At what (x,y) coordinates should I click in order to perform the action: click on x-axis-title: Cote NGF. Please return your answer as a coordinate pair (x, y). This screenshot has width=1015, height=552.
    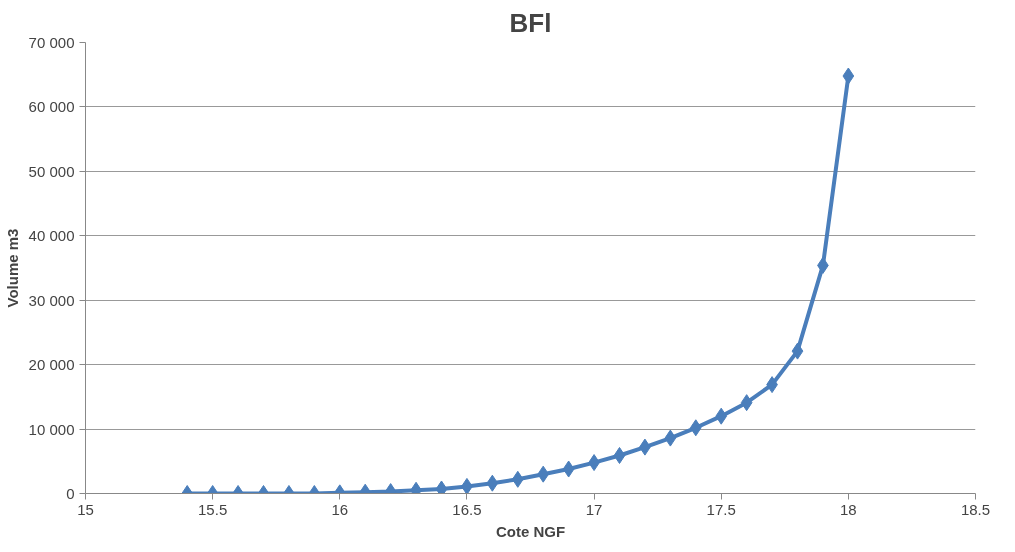
    Looking at the image, I should click on (530, 531).